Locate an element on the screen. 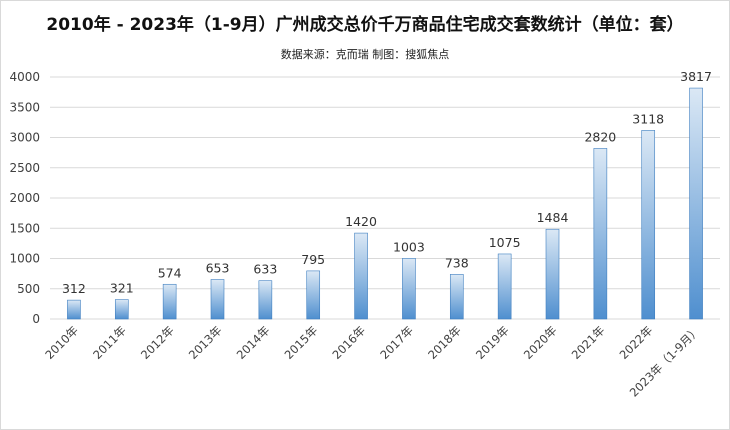 The image size is (730, 430). data-label: 1075 is located at coordinates (505, 242).